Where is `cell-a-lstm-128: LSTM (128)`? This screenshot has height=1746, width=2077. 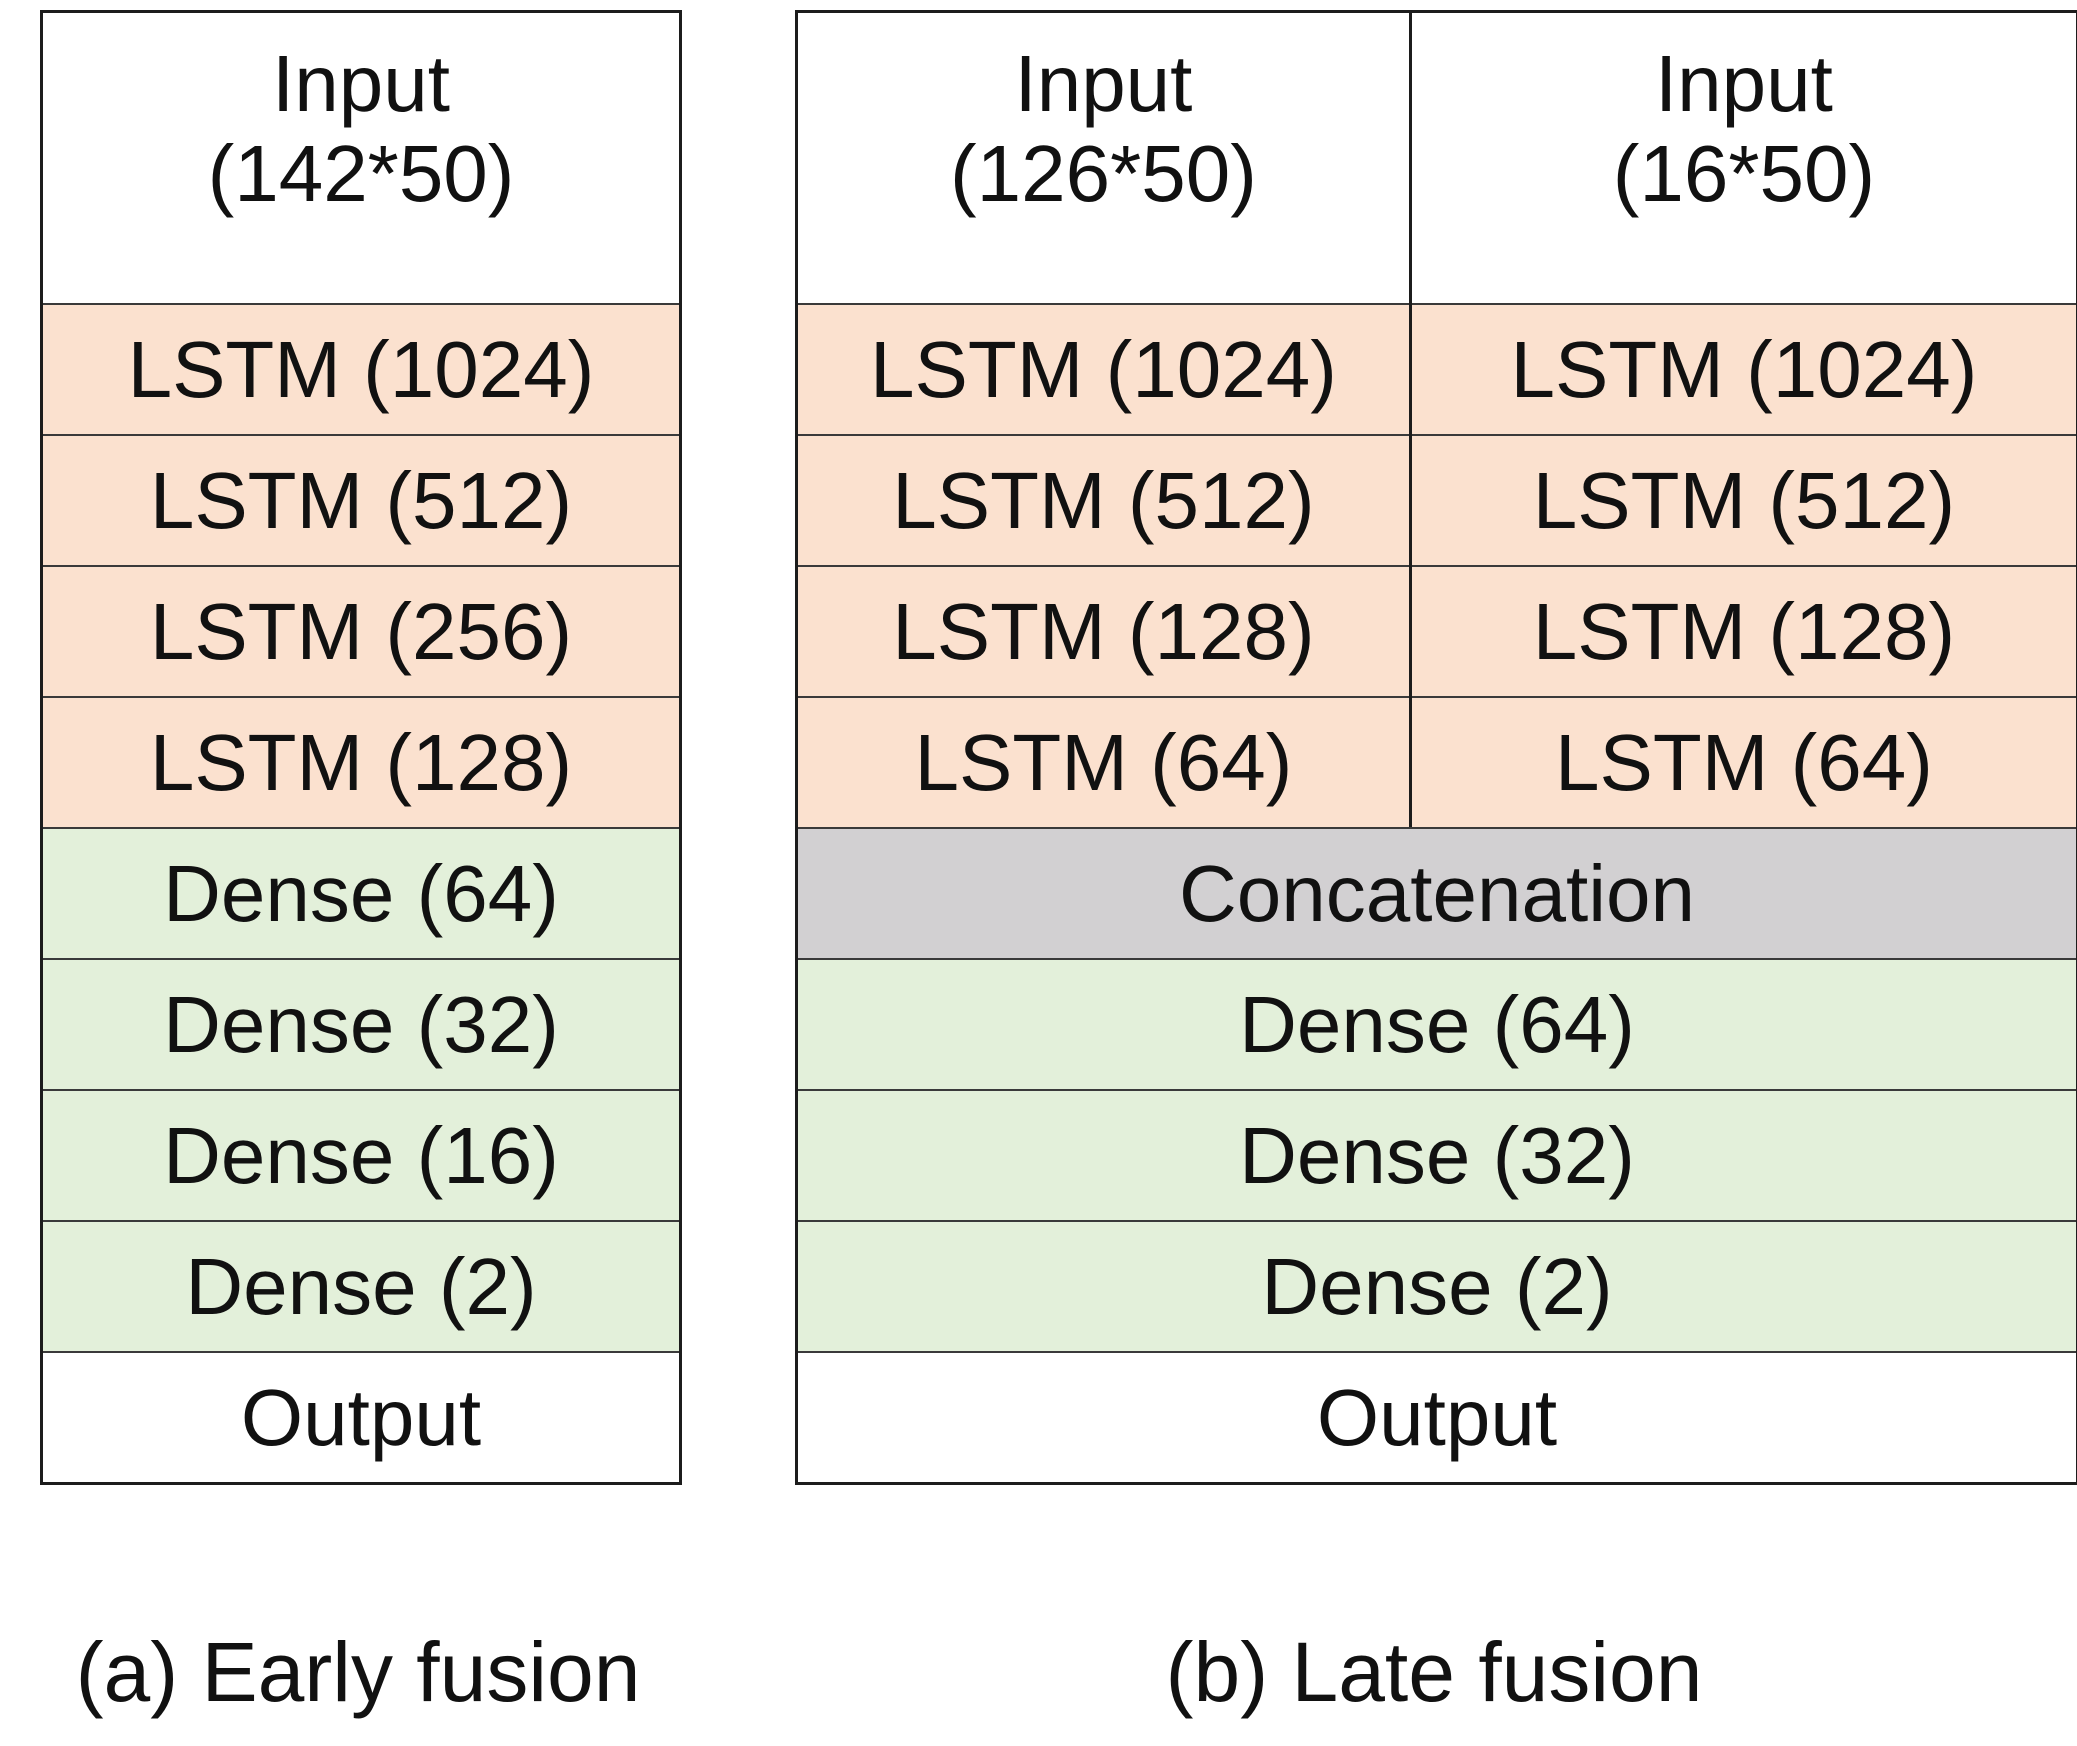
cell-a-lstm-128: LSTM (128) is located at coordinates (361, 761).